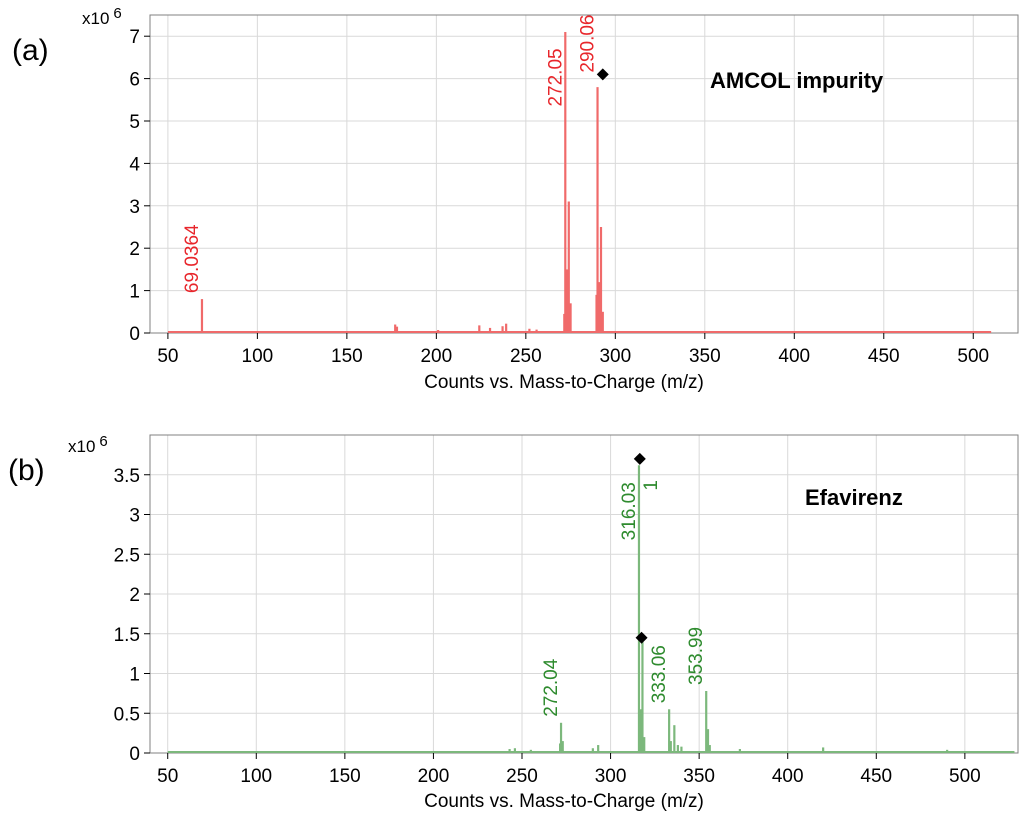 The width and height of the screenshot is (1024, 825). What do you see at coordinates (134, 164) in the screenshot?
I see `y-tick-label: 4` at bounding box center [134, 164].